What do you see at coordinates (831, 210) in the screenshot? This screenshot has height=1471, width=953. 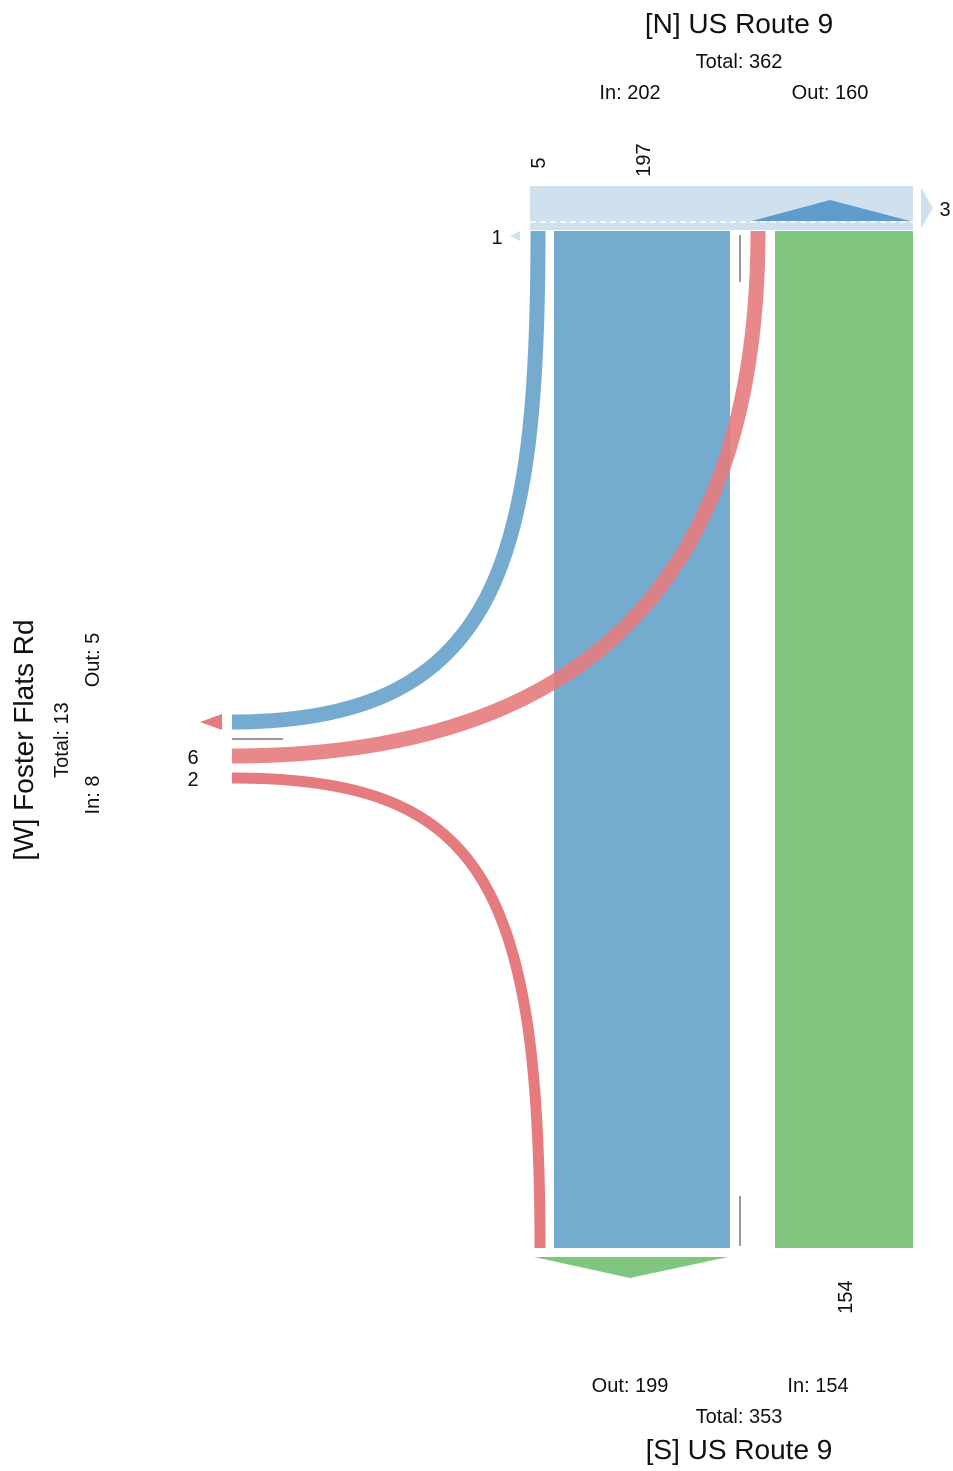 I see `north-out-arrow` at bounding box center [831, 210].